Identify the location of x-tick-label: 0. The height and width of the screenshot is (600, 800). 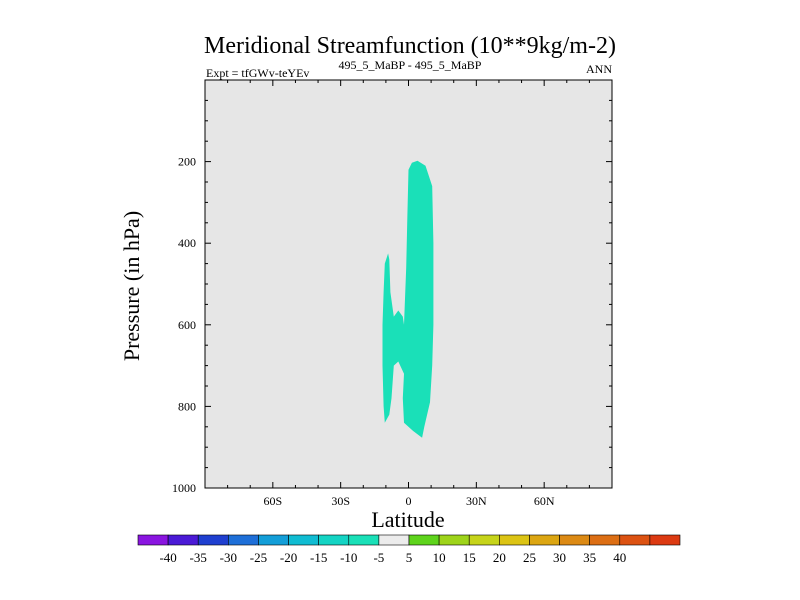
(409, 501).